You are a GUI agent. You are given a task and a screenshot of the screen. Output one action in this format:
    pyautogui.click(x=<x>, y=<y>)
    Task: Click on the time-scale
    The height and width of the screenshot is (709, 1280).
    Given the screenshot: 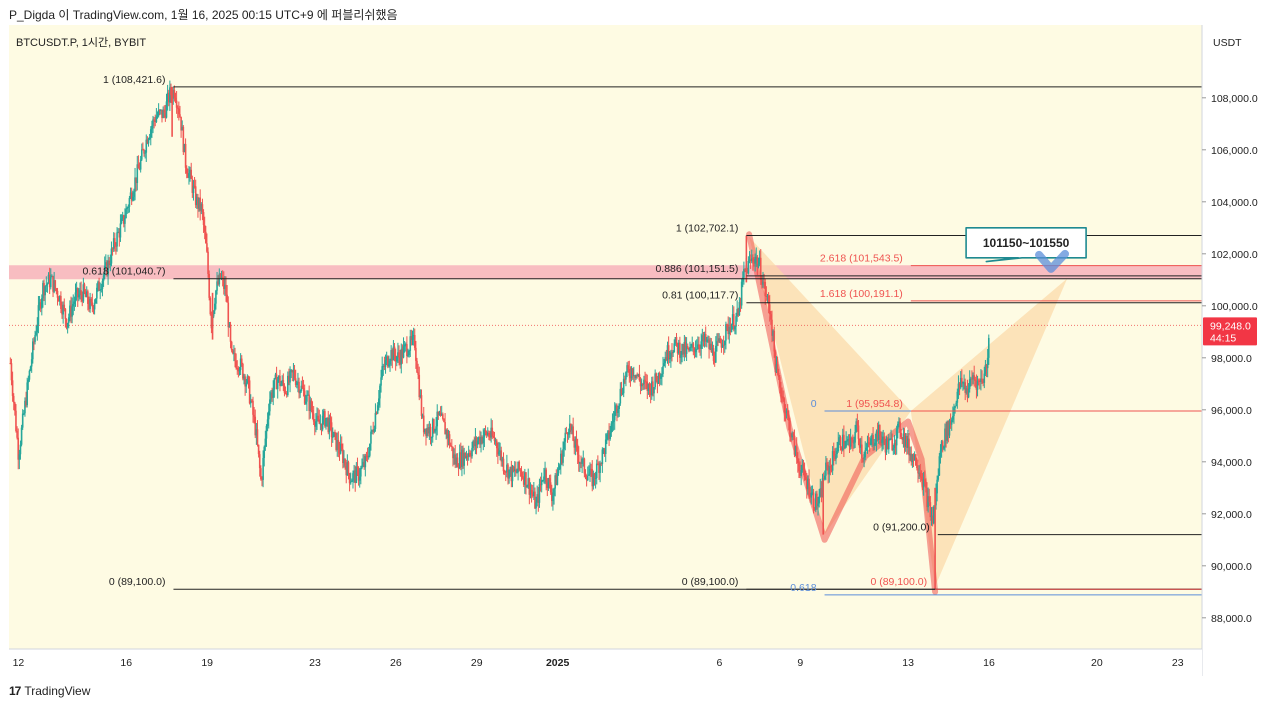 What is the action you would take?
    pyautogui.click(x=605, y=662)
    